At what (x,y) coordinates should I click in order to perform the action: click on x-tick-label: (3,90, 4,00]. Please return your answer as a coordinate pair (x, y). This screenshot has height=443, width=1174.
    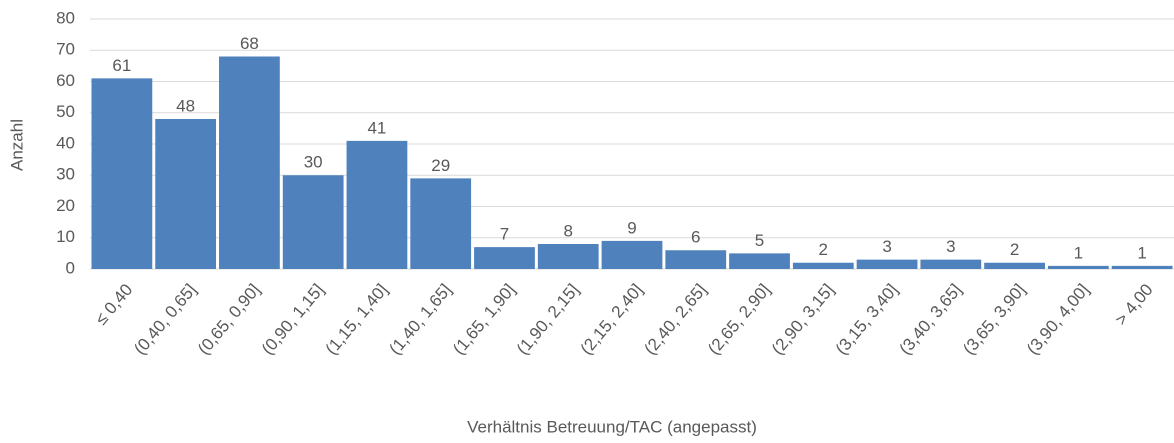
    Looking at the image, I should click on (1058, 319).